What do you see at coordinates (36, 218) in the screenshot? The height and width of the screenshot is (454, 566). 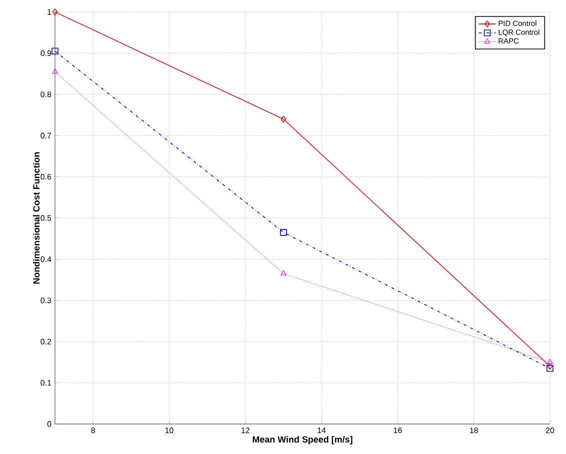 I see `y-axis-title: Nondimensional Cost Function` at bounding box center [36, 218].